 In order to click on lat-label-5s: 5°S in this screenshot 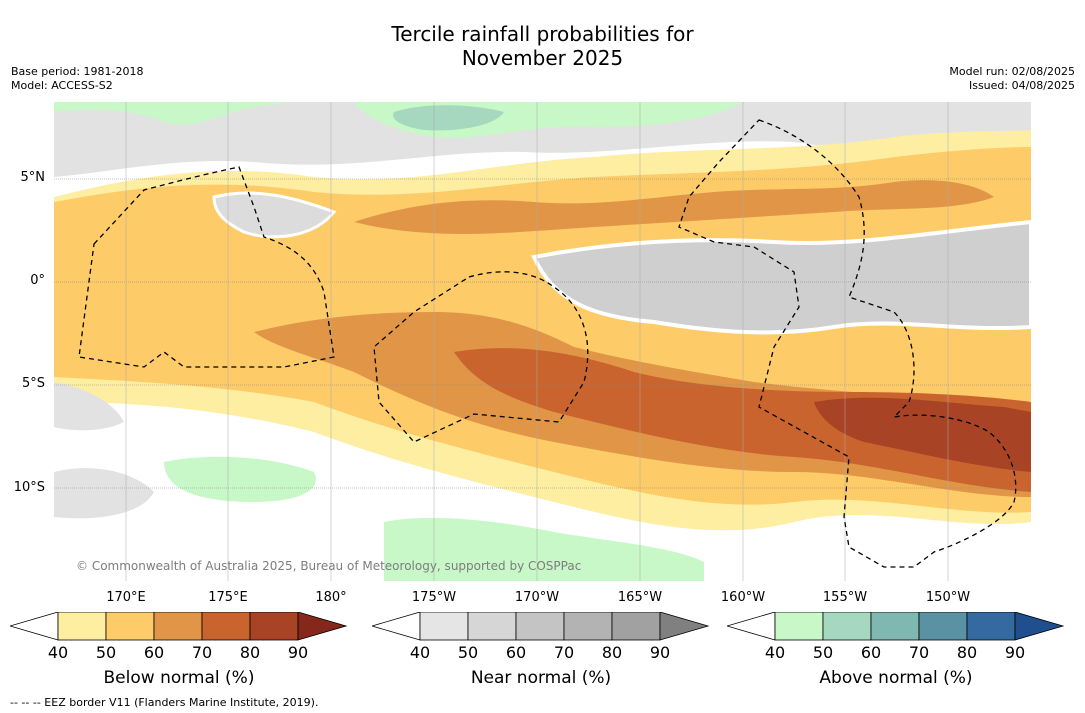, I will do `click(33, 383)`.